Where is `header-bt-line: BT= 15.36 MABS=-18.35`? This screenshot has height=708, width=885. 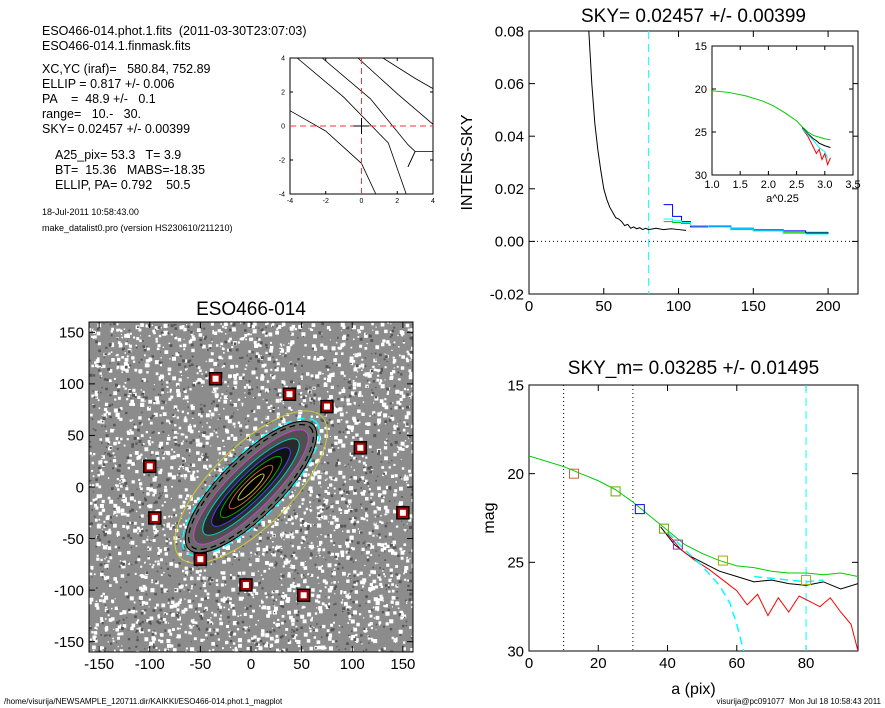
header-bt-line: BT= 15.36 MABS=-18.35 is located at coordinates (130, 170).